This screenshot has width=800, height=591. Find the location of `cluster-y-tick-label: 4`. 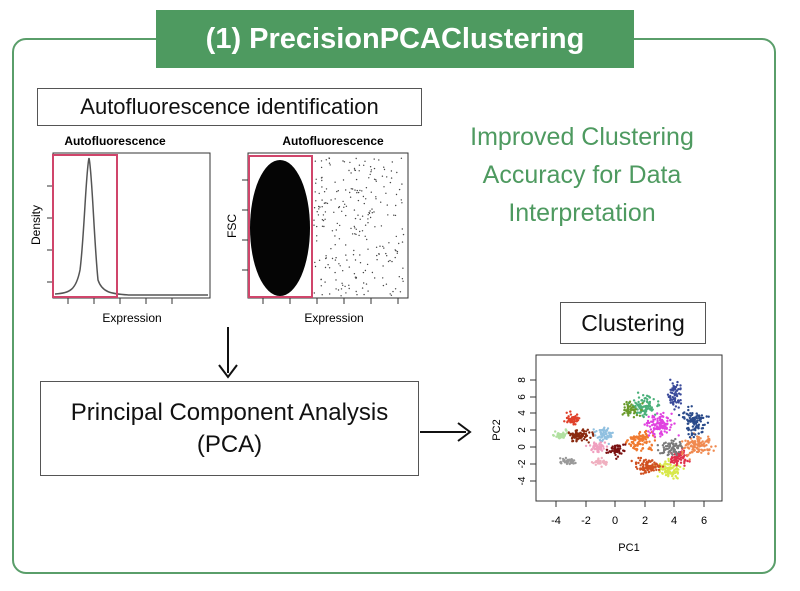

cluster-y-tick-label: 4 is located at coordinates (522, 413).